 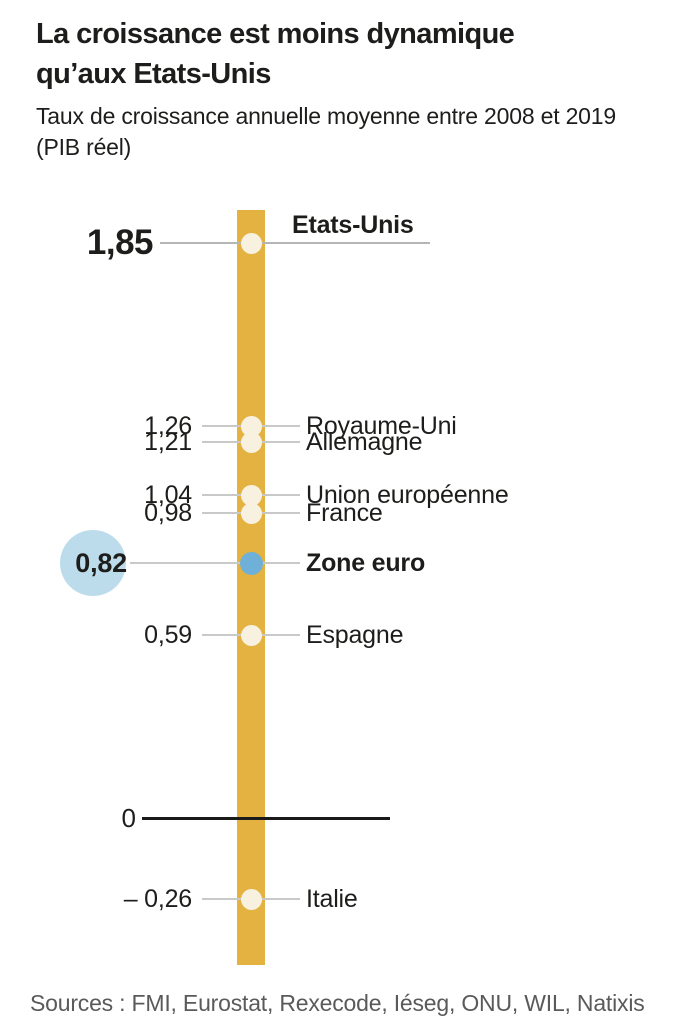 I want to click on value-label: 1,21, so click(x=168, y=442).